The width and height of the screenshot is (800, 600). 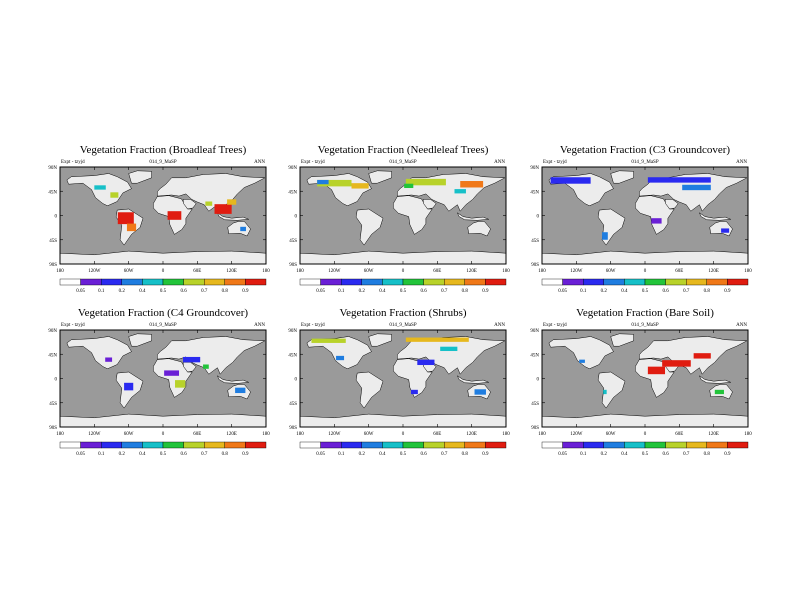 I want to click on land-australia, so click(x=239, y=229).